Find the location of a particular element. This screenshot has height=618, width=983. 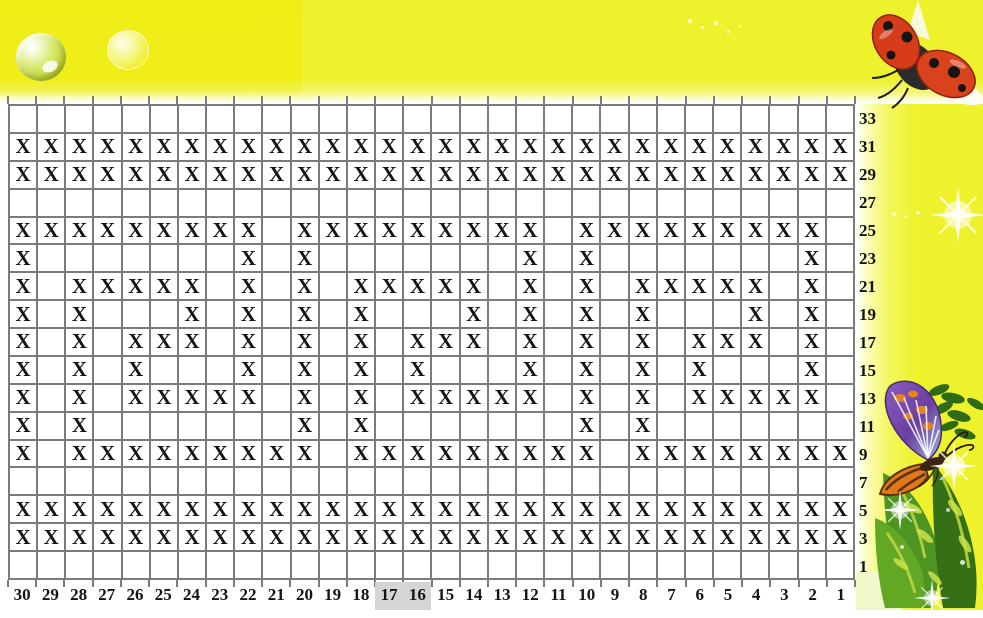

column-label: 2 is located at coordinates (812, 594).